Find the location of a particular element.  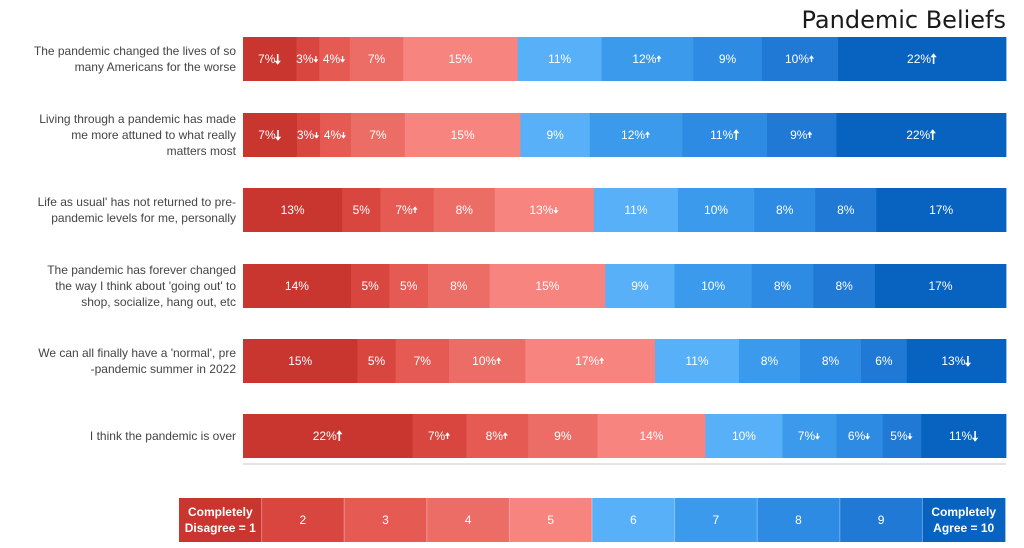

category-label: I think the pandemic is over is located at coordinates (163, 436).